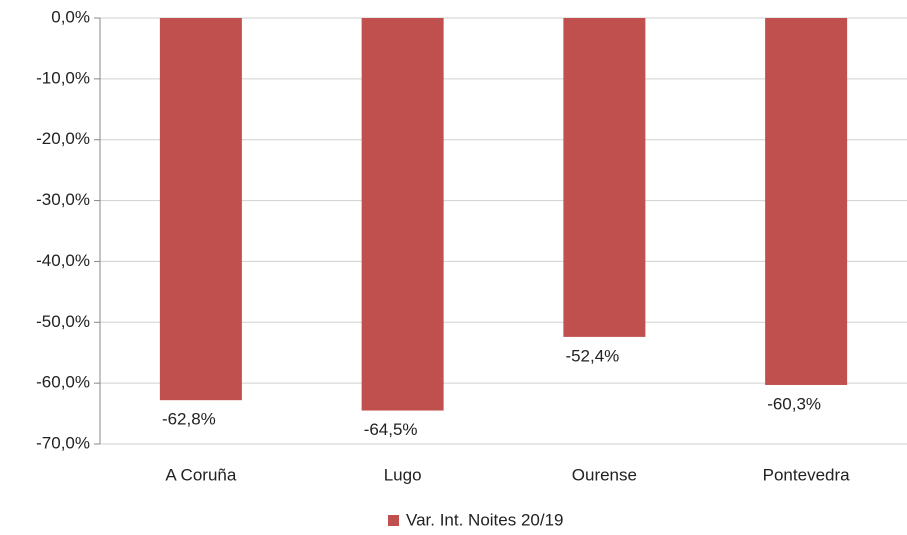  What do you see at coordinates (604, 474) in the screenshot?
I see `x-tick-label: Ourense` at bounding box center [604, 474].